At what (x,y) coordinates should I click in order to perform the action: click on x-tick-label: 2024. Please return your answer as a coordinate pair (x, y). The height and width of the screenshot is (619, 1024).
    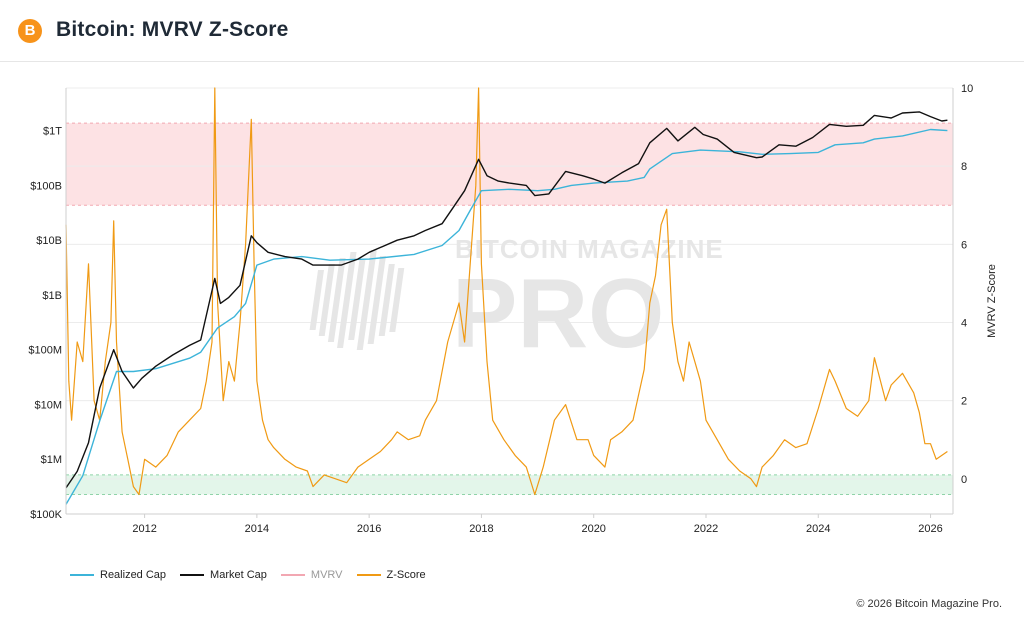
    Looking at the image, I should click on (818, 529).